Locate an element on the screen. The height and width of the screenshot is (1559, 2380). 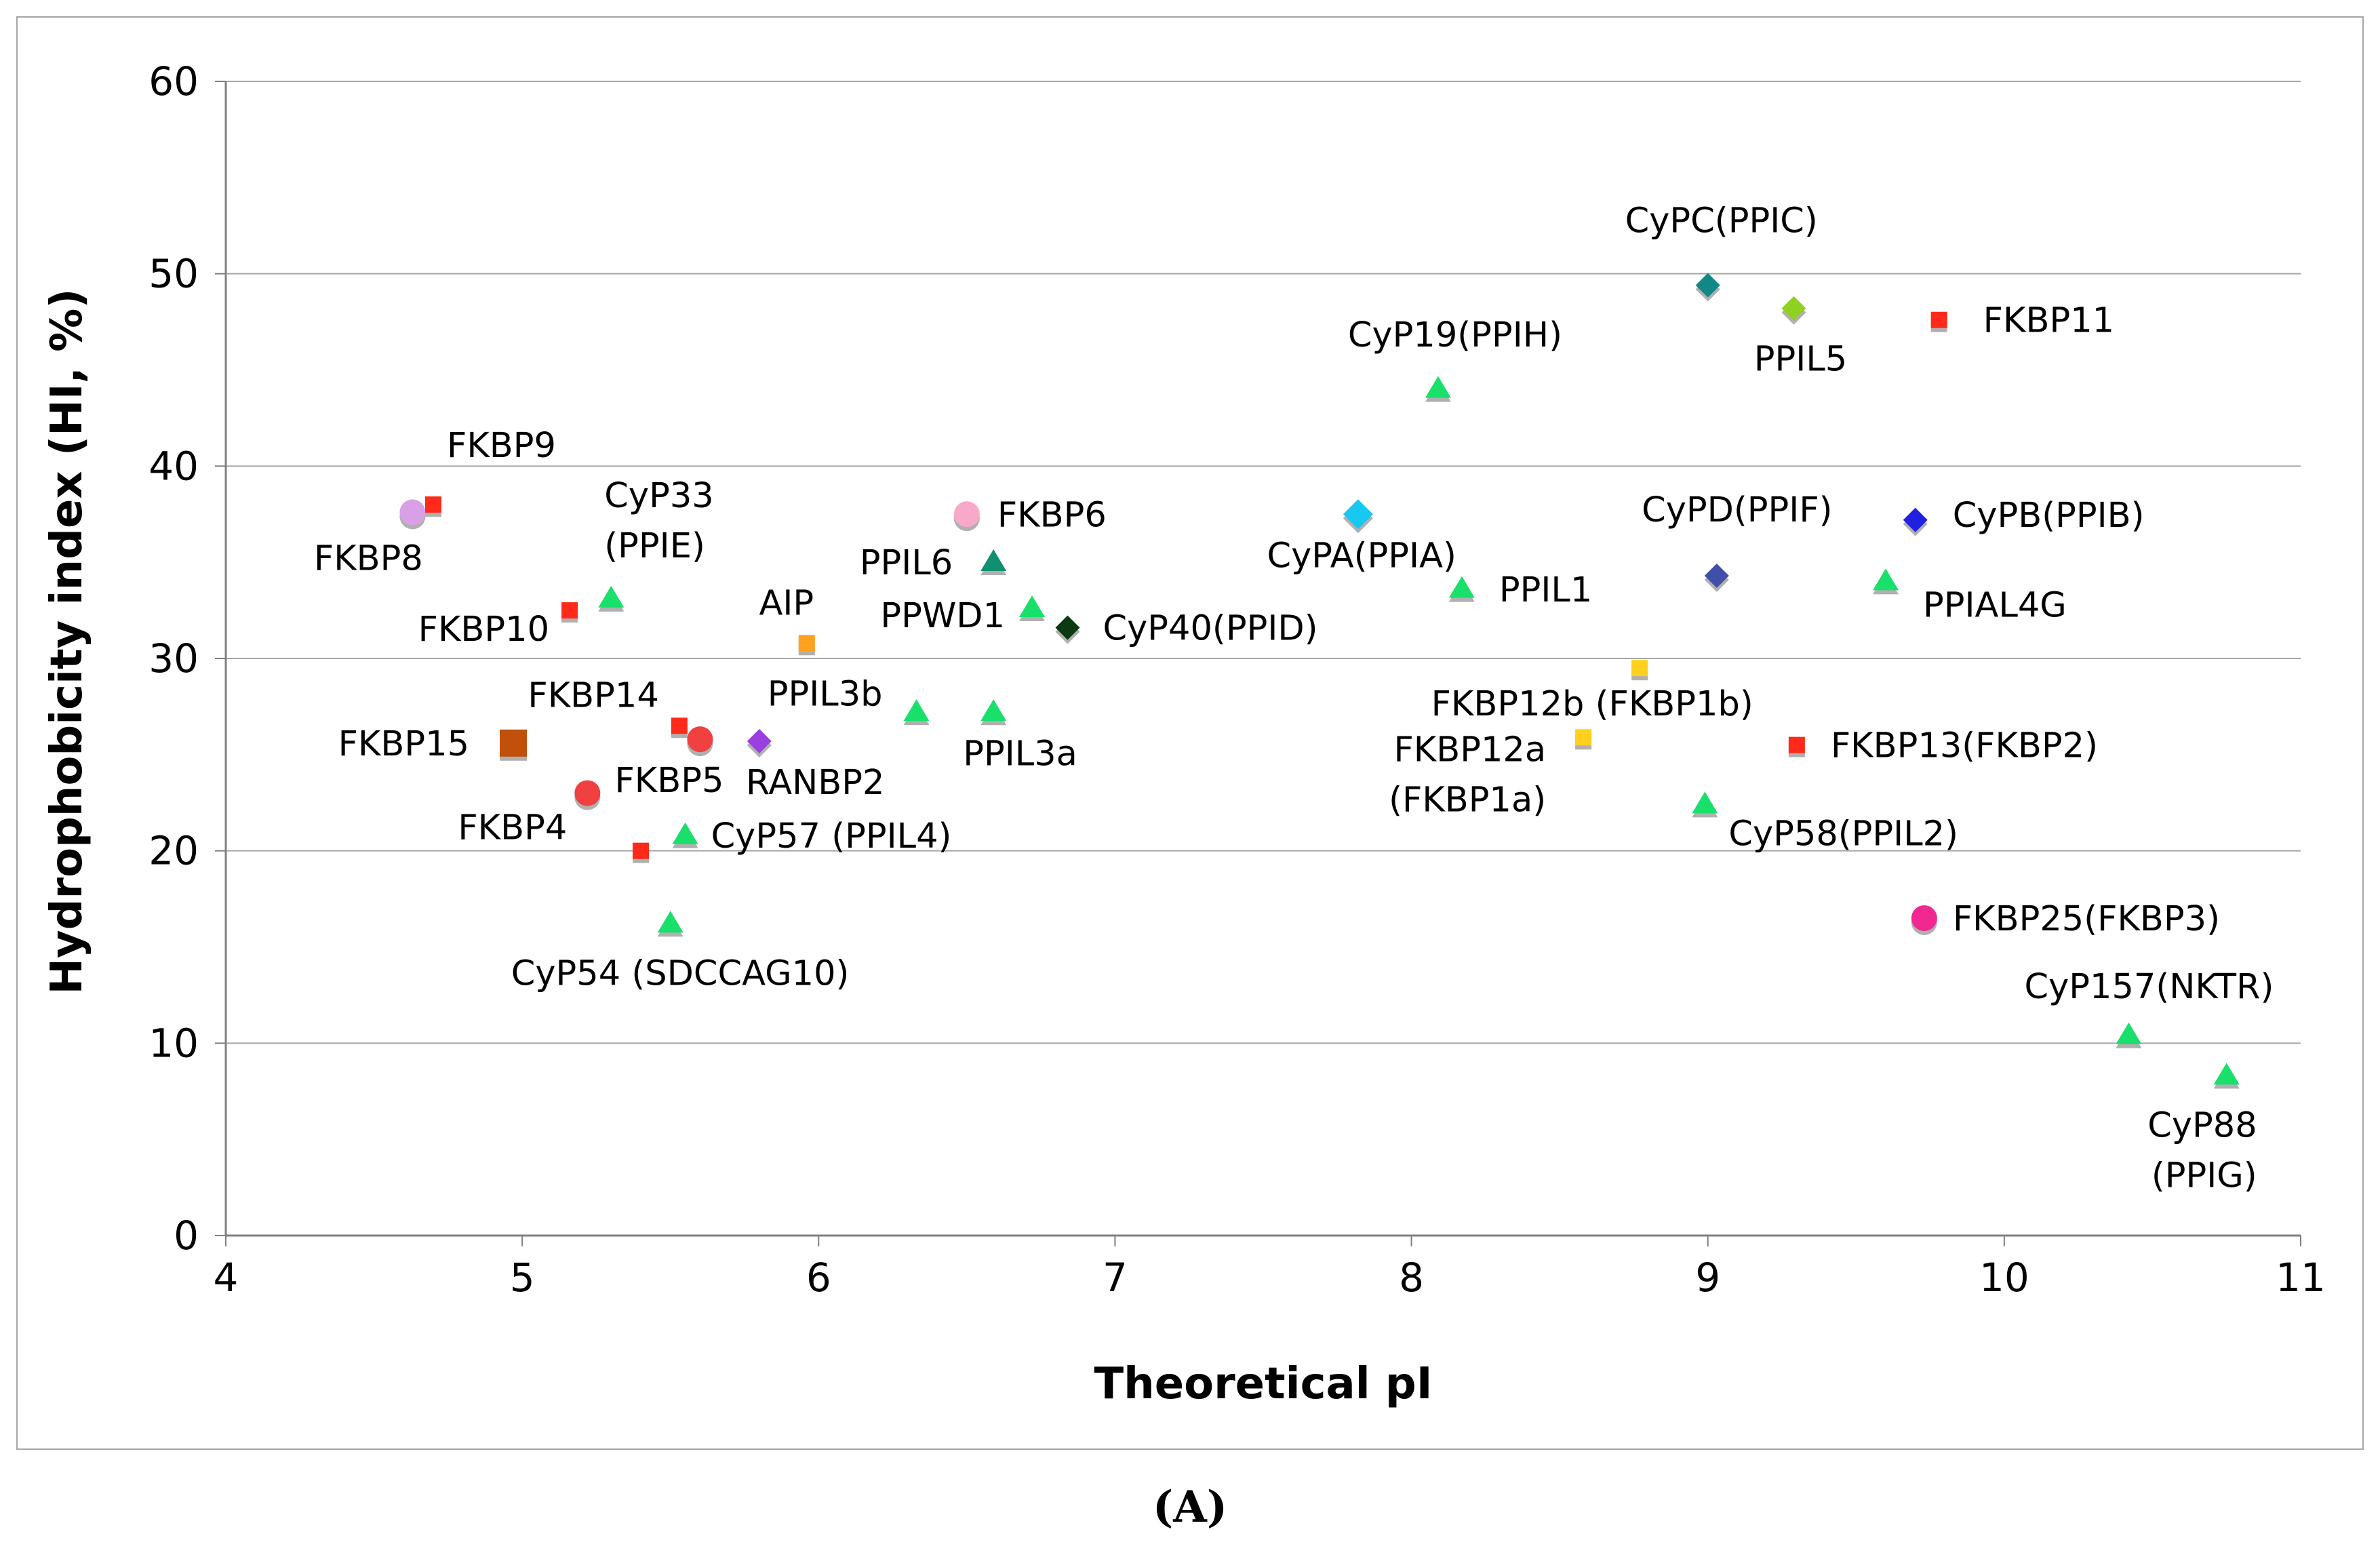
point-label: PPIL3b is located at coordinates (825, 694).